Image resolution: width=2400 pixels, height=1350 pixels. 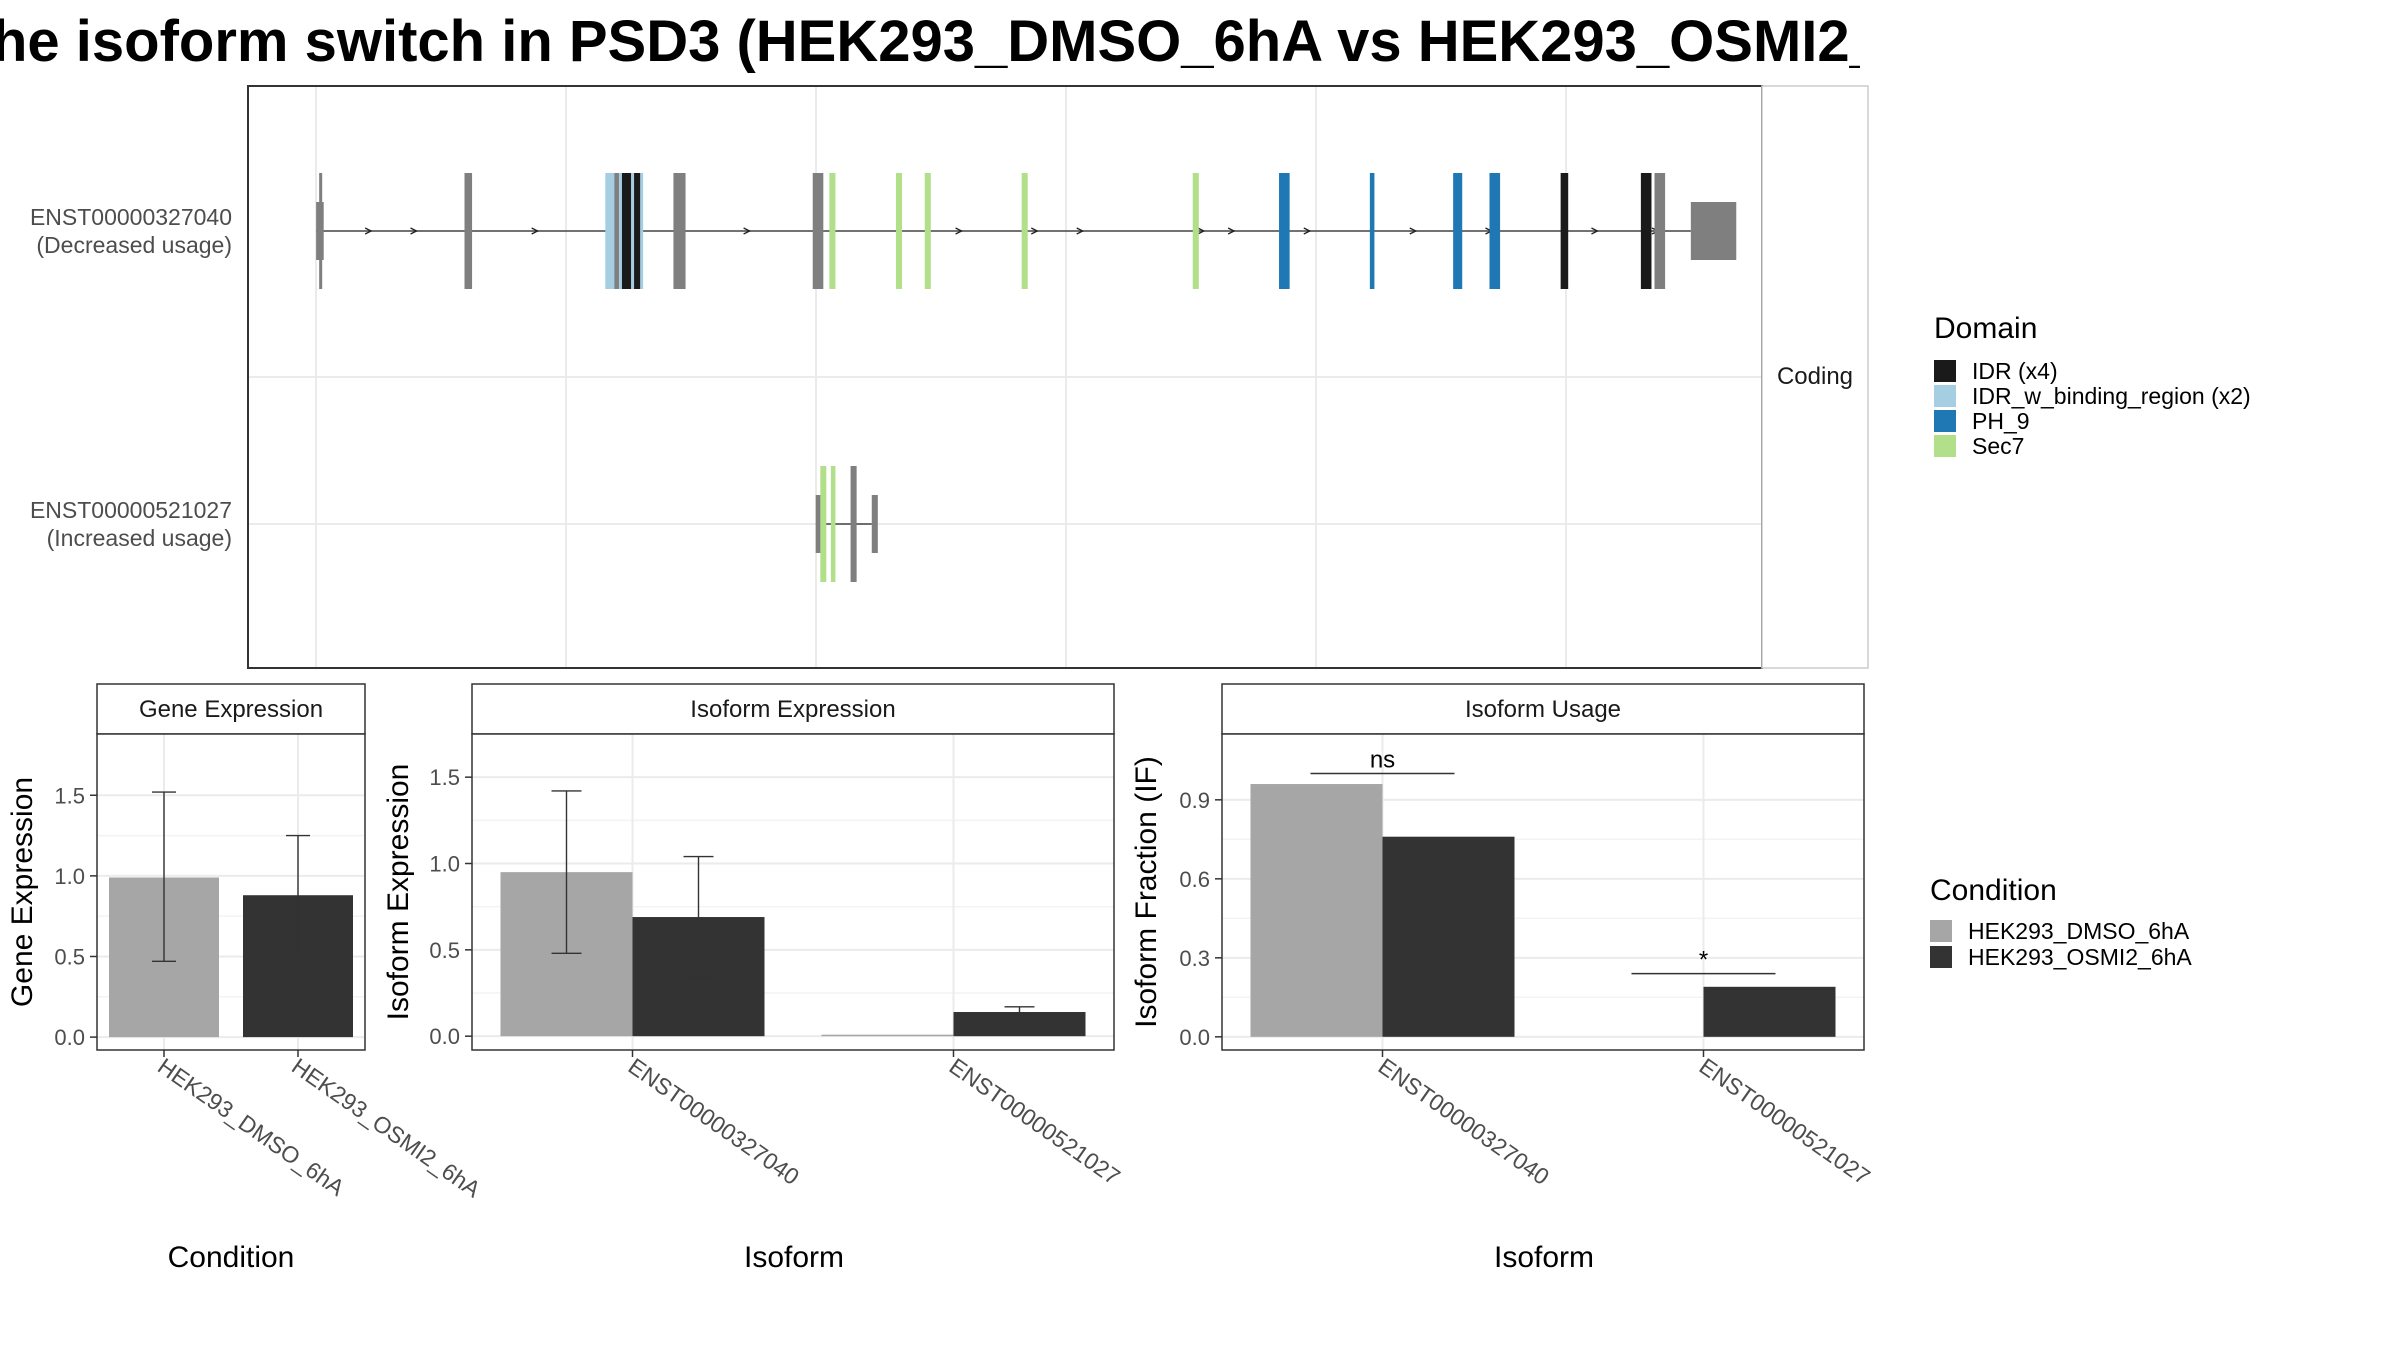 I want to click on condition-legend-title: Condition, so click(x=1993, y=890).